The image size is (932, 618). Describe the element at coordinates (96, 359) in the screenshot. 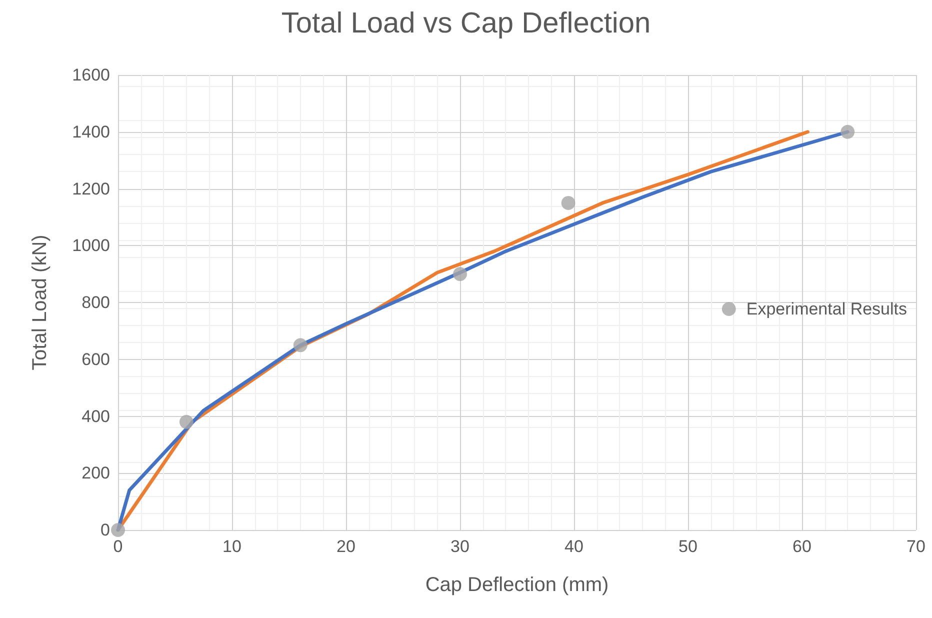

I see `y-tick-label: 600` at that location.